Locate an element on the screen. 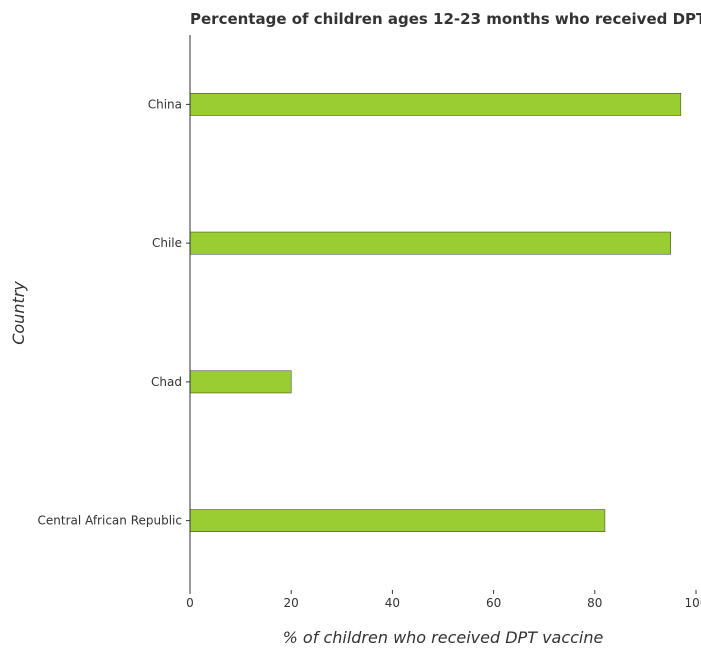  y-tick-label: Chile is located at coordinates (167, 243).